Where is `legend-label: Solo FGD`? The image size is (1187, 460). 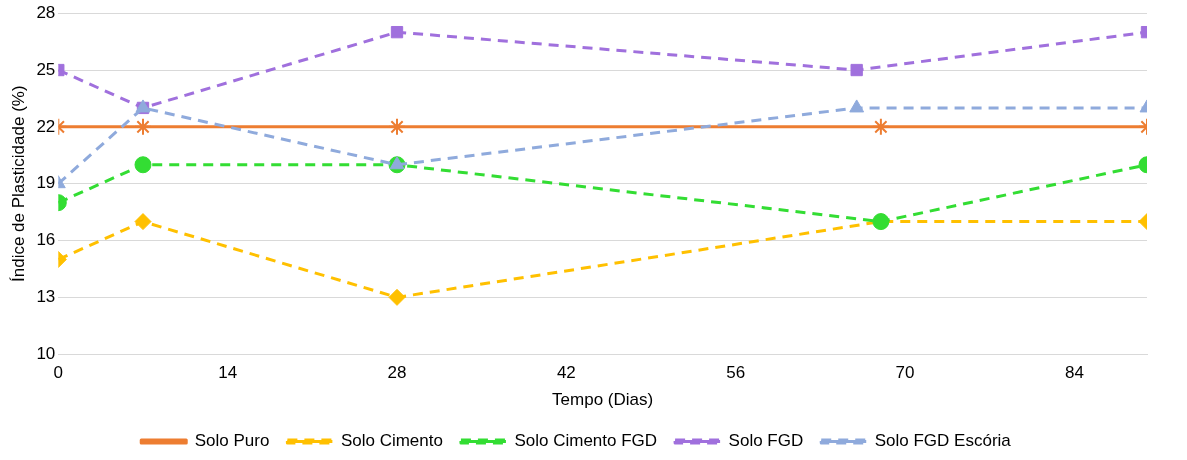
legend-label: Solo FGD is located at coordinates (766, 441).